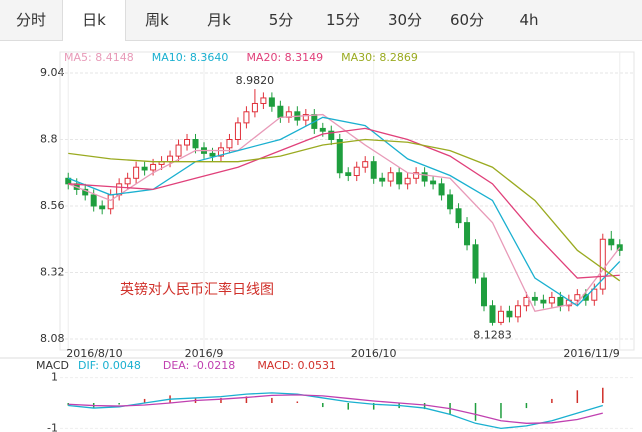 This screenshot has height=432, width=642. What do you see at coordinates (190, 57) in the screenshot?
I see `legend-entry: MA10: 8.3640` at bounding box center [190, 57].